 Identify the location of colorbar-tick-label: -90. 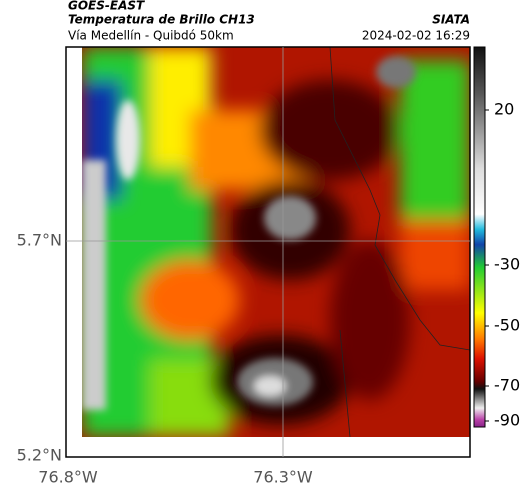
(507, 420).